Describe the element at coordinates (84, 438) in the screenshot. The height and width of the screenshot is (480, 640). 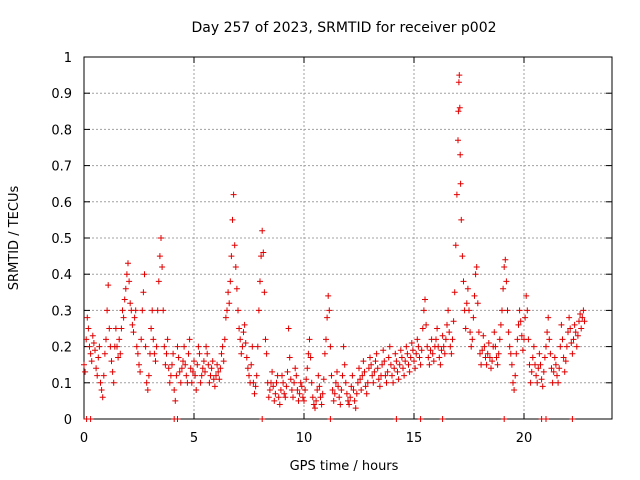
I see `x-tick-label: 0` at that location.